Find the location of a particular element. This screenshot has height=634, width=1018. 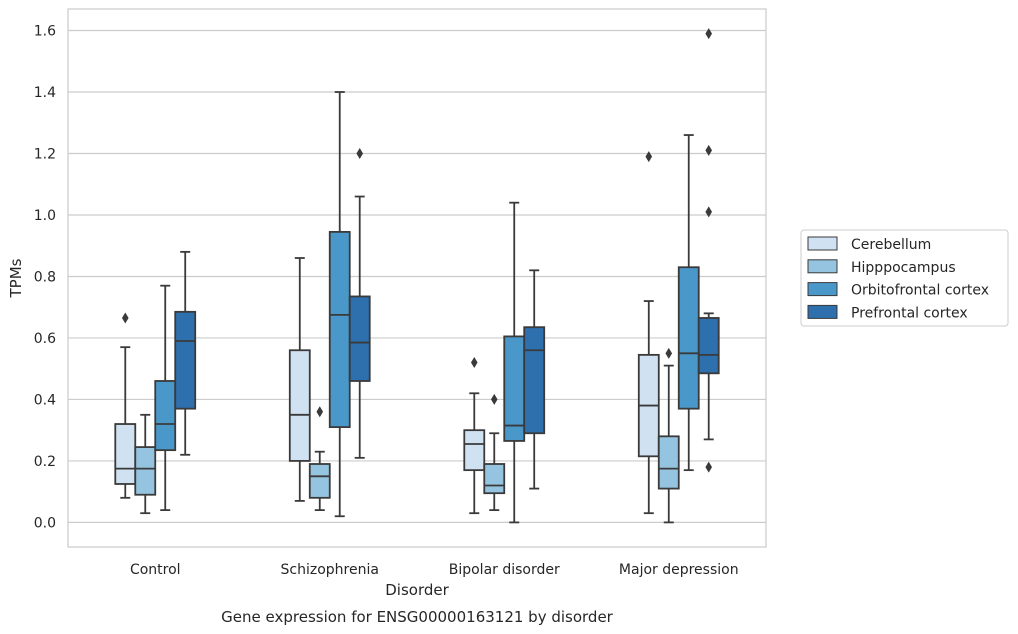

y-tick-label: 1.0 is located at coordinates (45, 216).